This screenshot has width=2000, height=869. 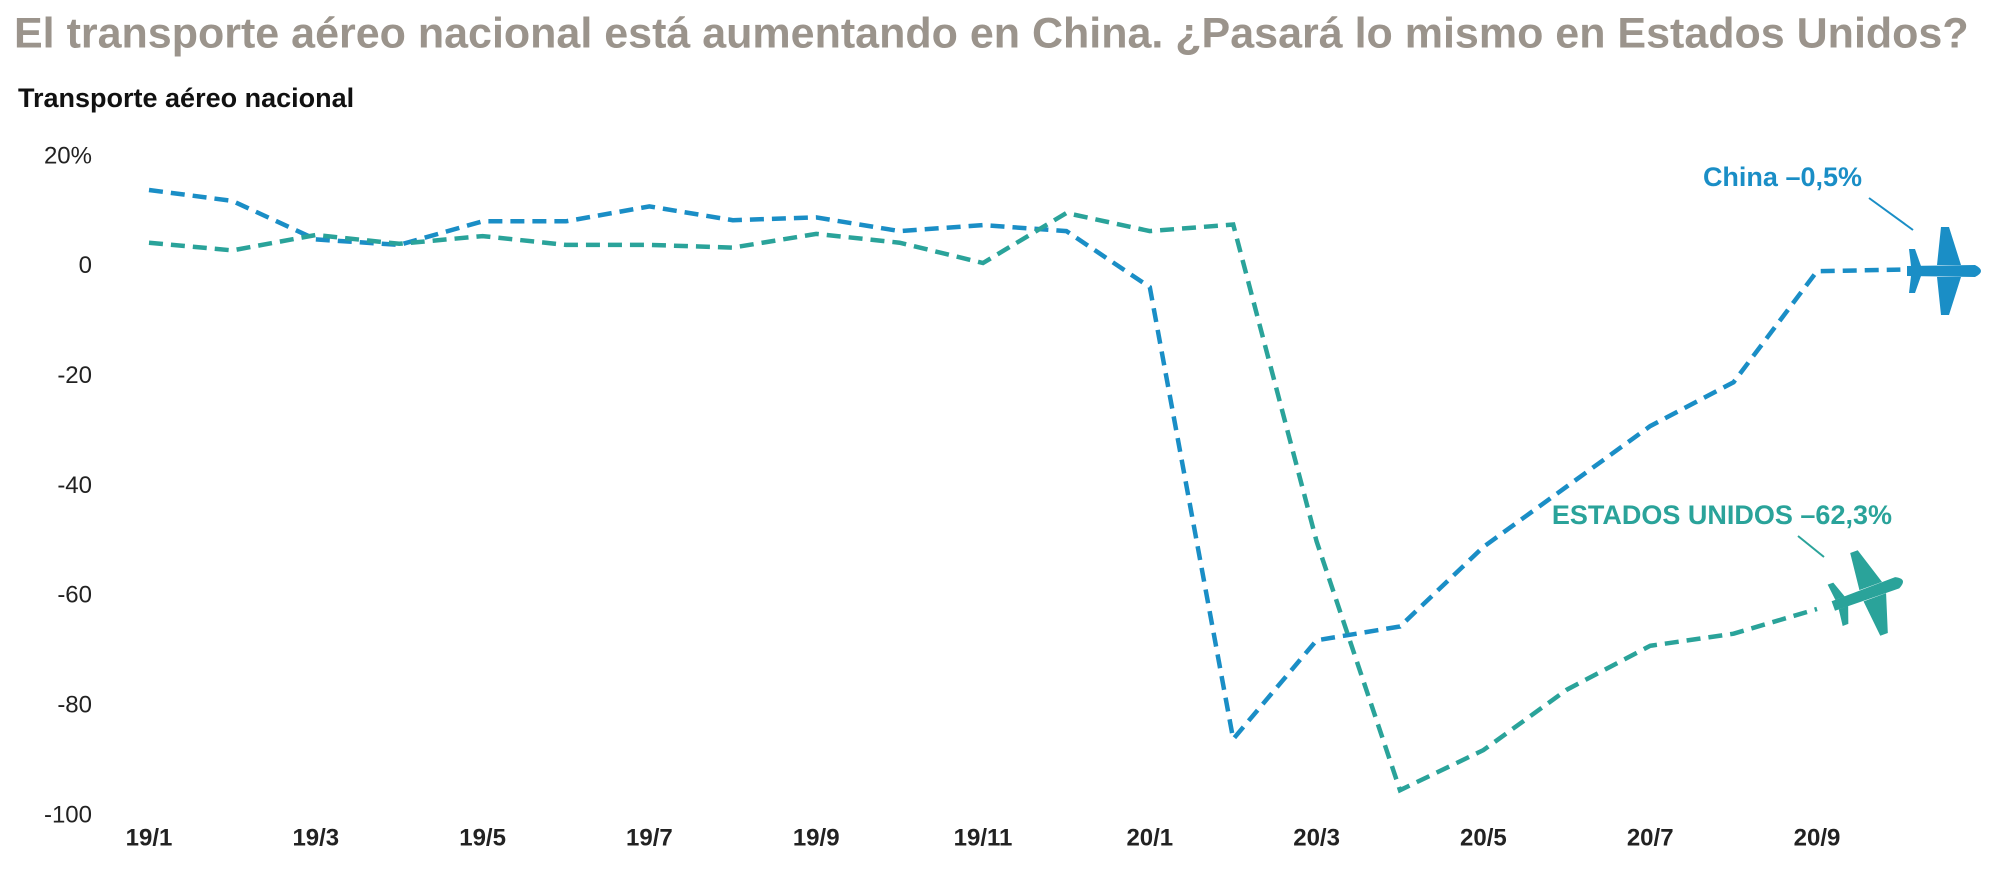 What do you see at coordinates (149, 837) in the screenshot?
I see `x-tick-label: 19/1` at bounding box center [149, 837].